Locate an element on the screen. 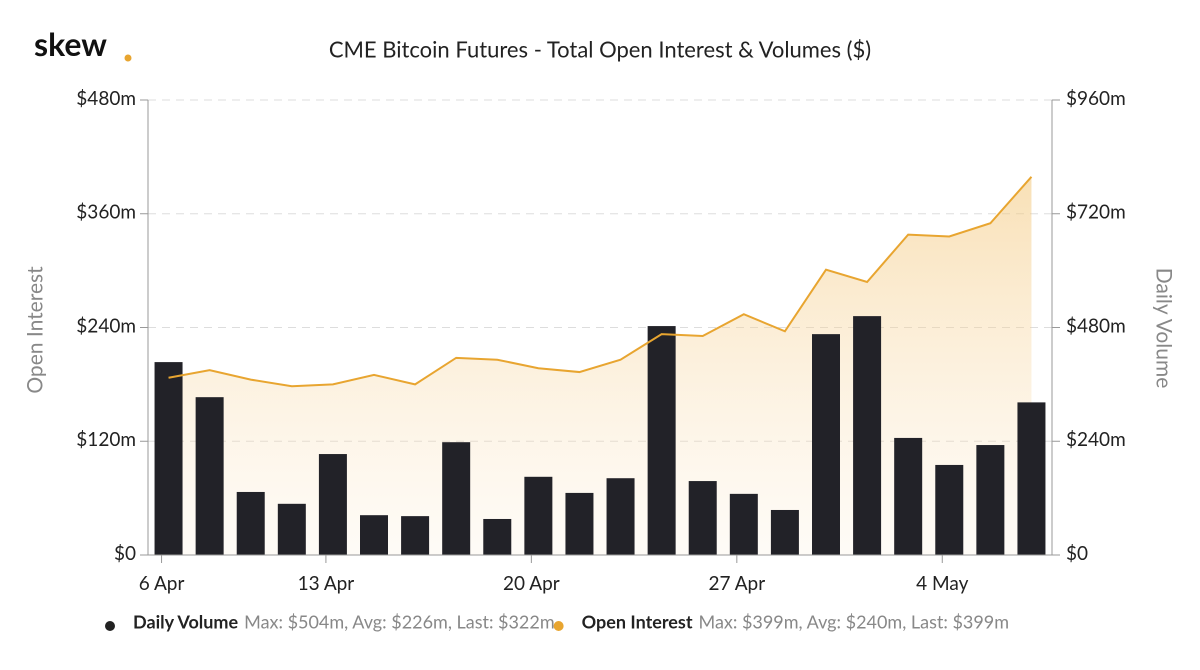  y-tick-label: $240m is located at coordinates (106, 325).